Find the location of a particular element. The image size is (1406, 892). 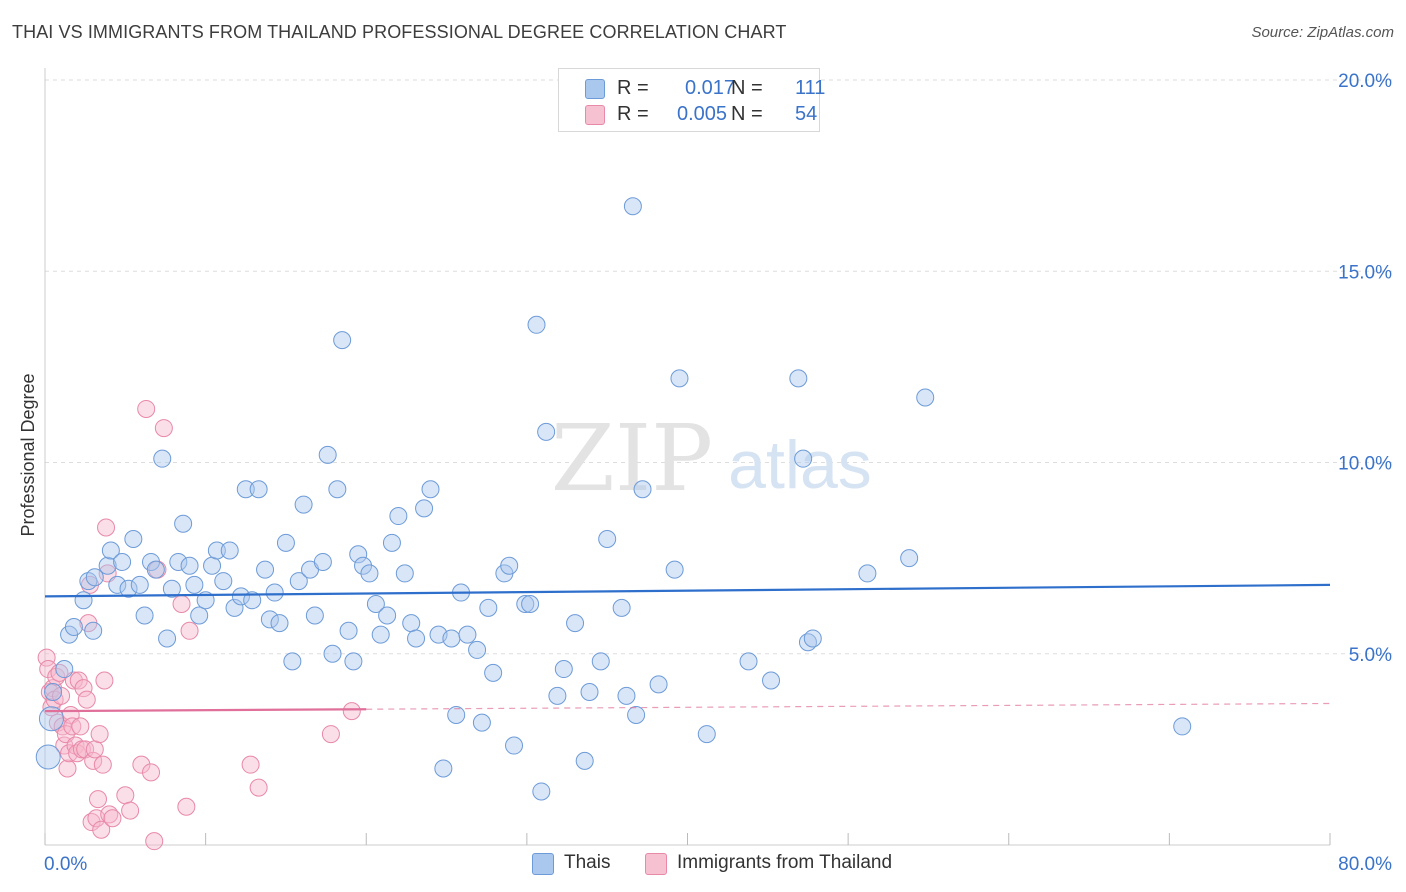

y-tick-label: 10.0% is located at coordinates (1365, 464).